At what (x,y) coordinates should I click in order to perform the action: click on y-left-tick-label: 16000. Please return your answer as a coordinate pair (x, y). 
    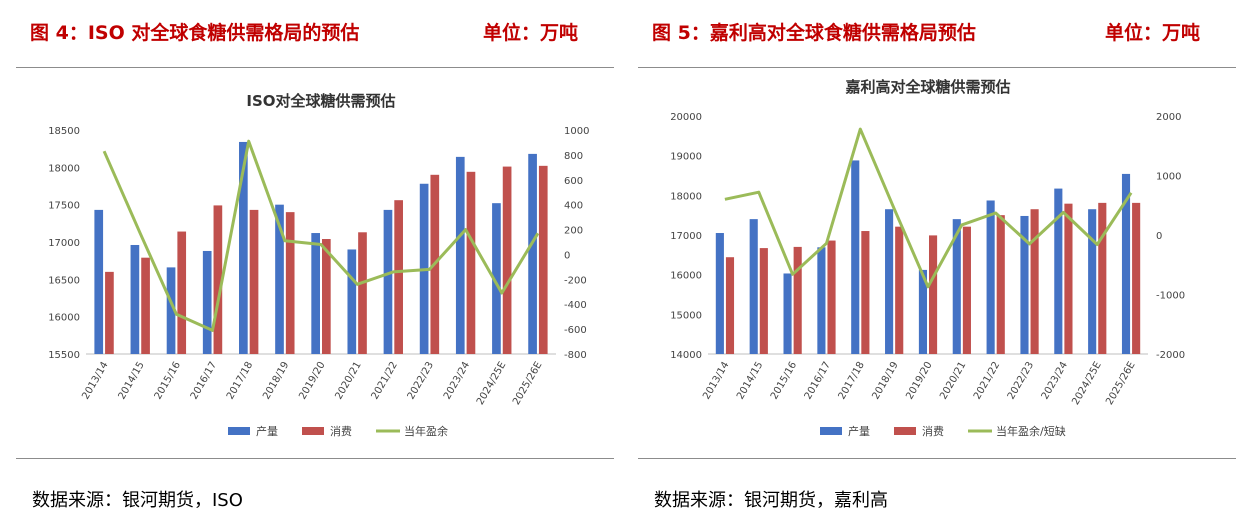
    Looking at the image, I should click on (686, 276).